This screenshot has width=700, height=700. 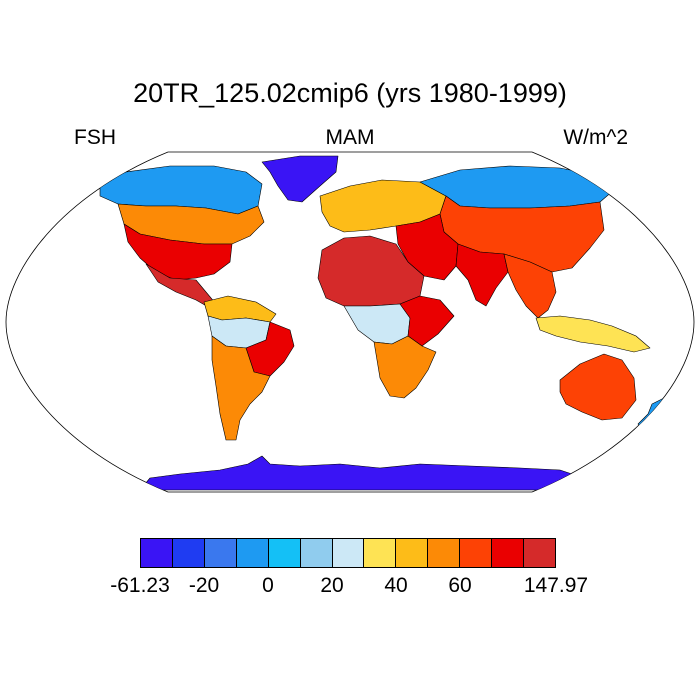 What do you see at coordinates (268, 585) in the screenshot?
I see `colorbar-label: 0` at bounding box center [268, 585].